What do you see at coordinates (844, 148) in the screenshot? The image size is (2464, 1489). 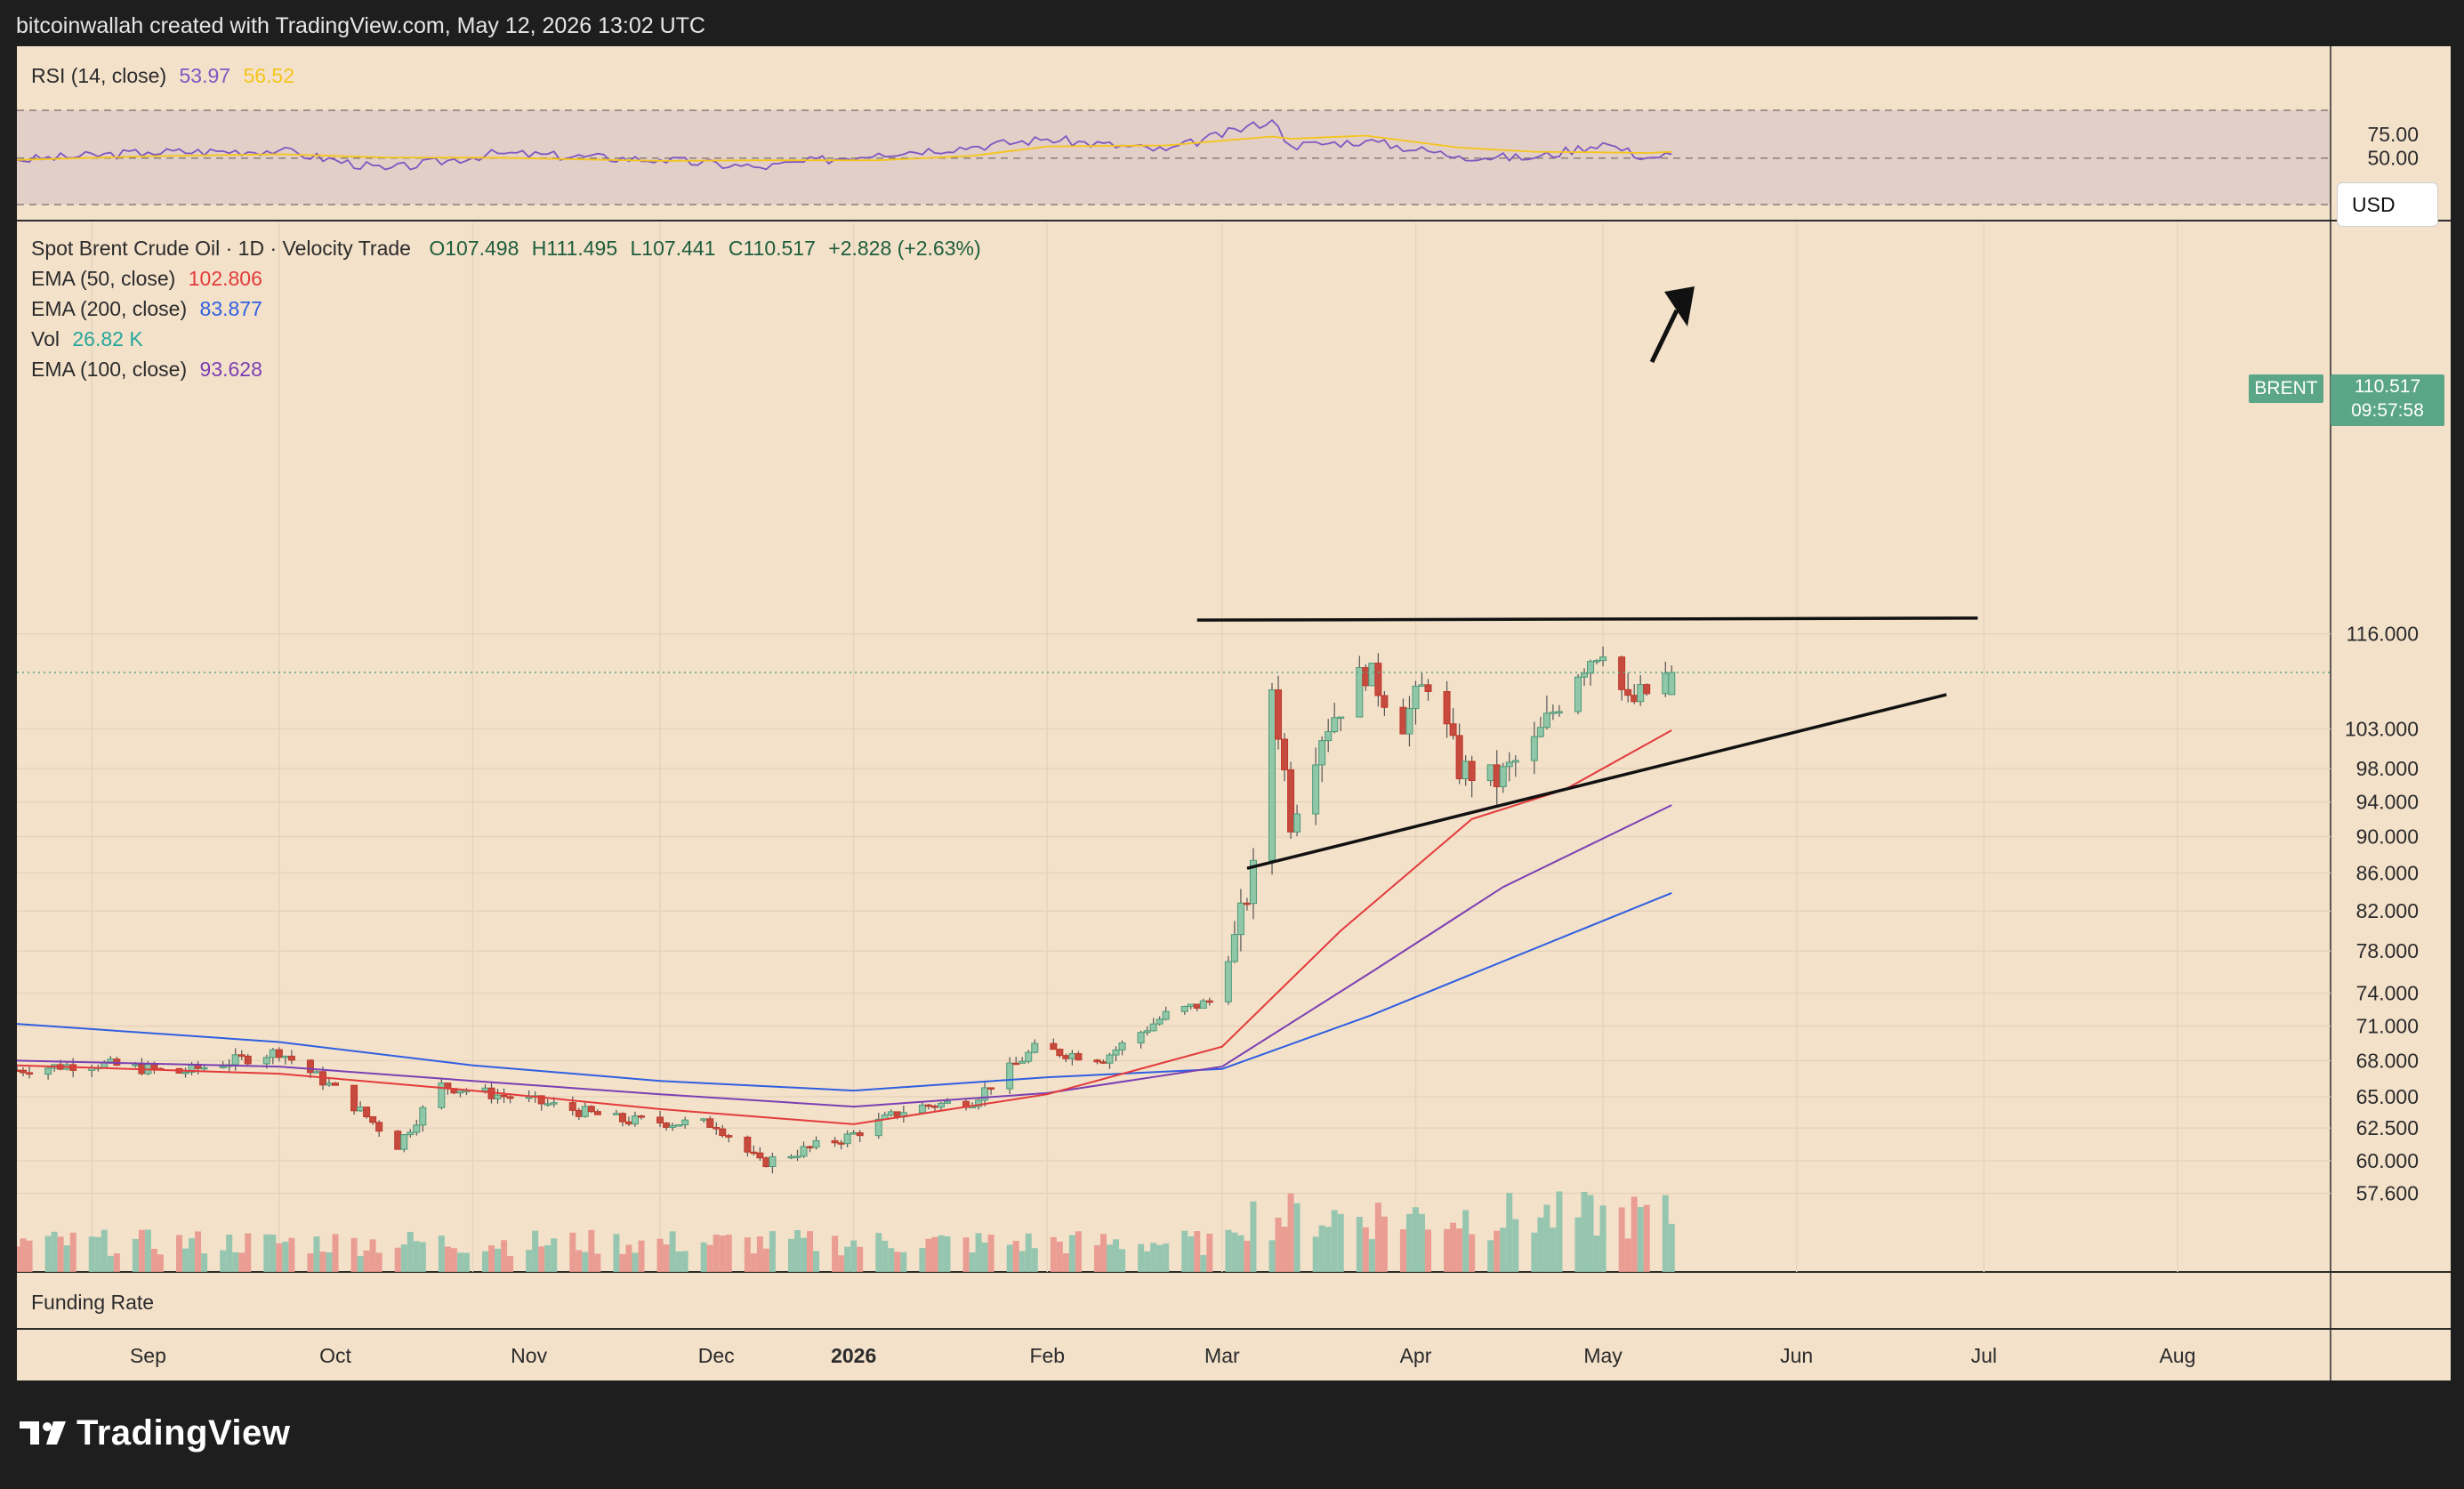 I see `rsi-ma-line` at bounding box center [844, 148].